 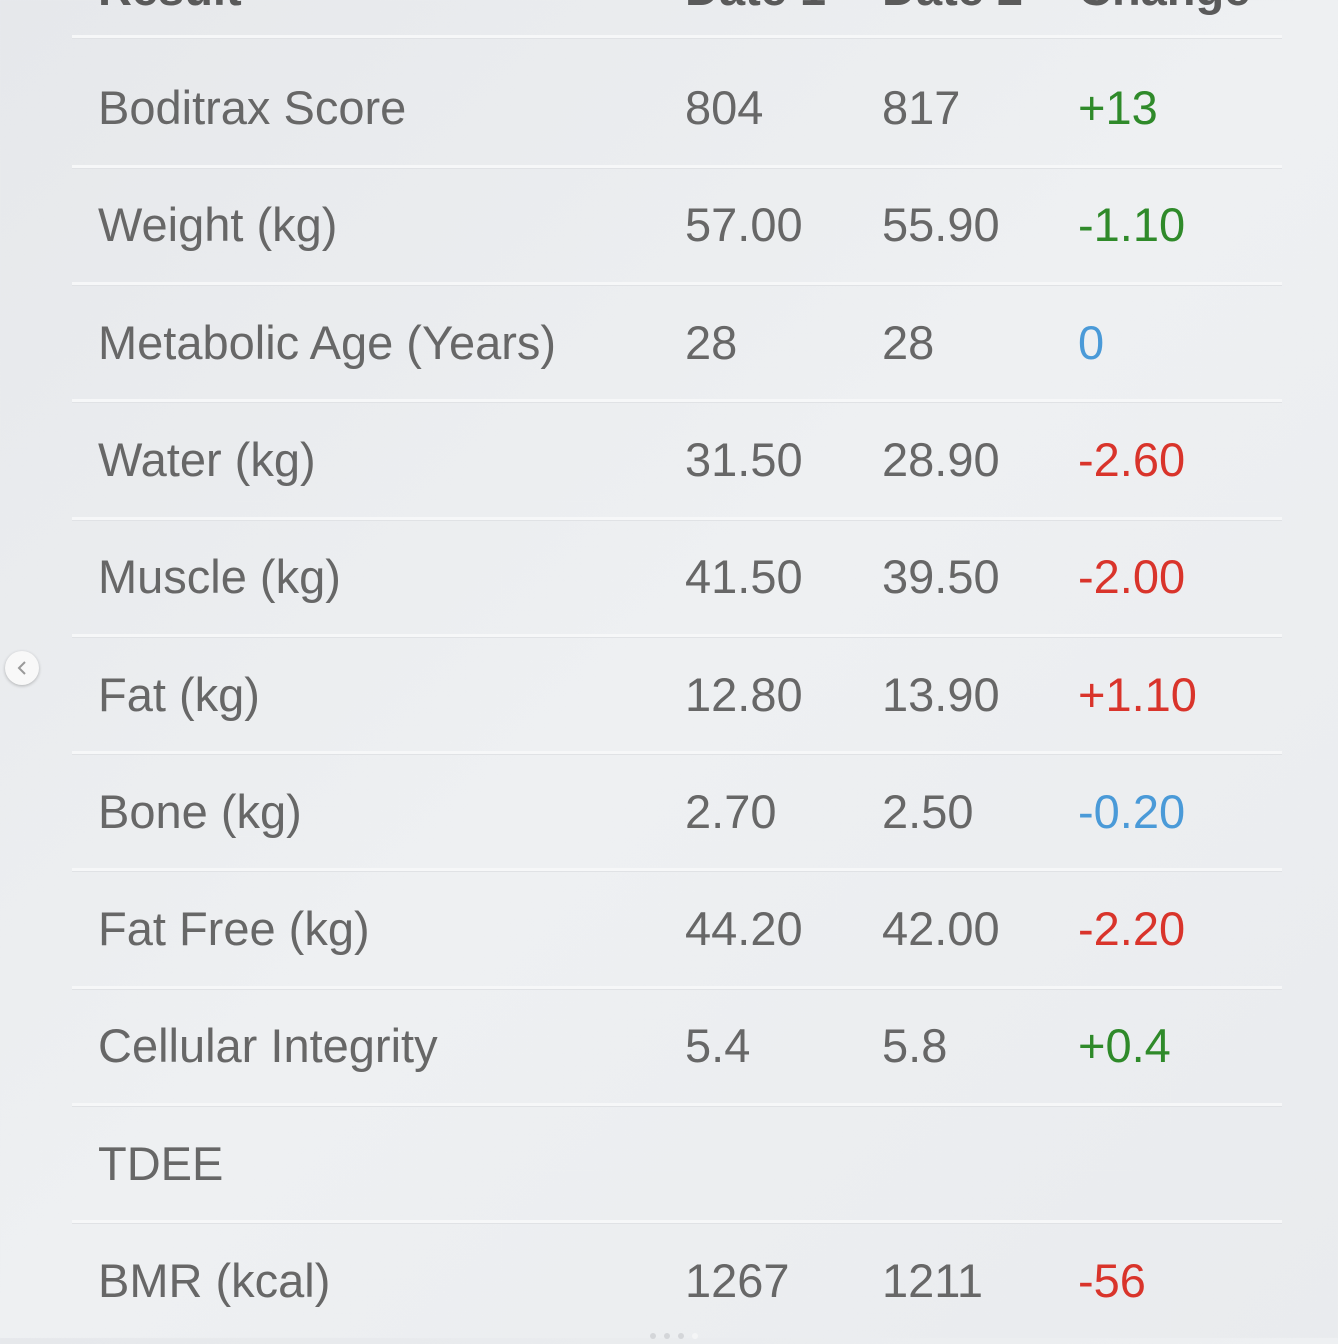 I want to click on page-dots, so click(x=680, y=1332).